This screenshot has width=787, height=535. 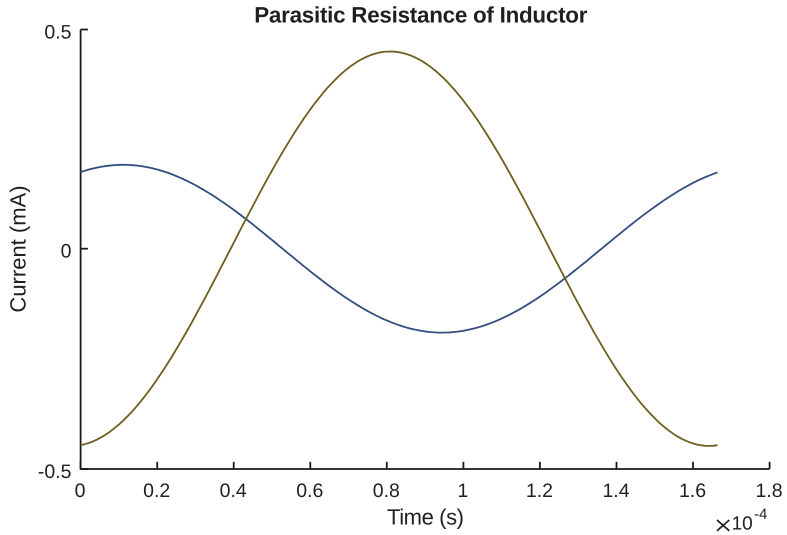 What do you see at coordinates (57, 33) in the screenshot?
I see `svg-text: 0.5` at bounding box center [57, 33].